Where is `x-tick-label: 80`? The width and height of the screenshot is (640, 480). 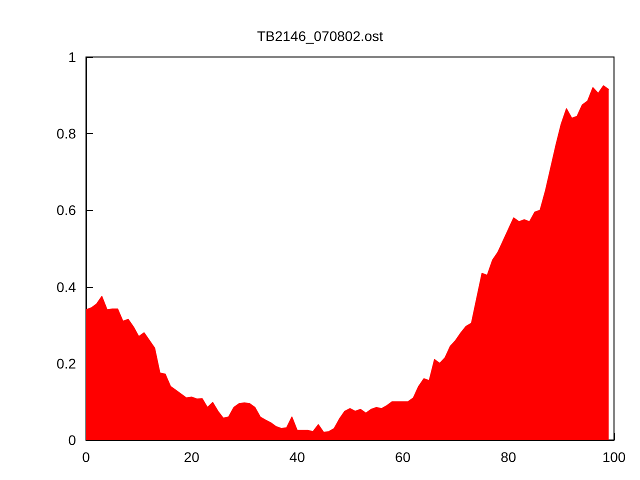 x-tick-label: 80 is located at coordinates (508, 457).